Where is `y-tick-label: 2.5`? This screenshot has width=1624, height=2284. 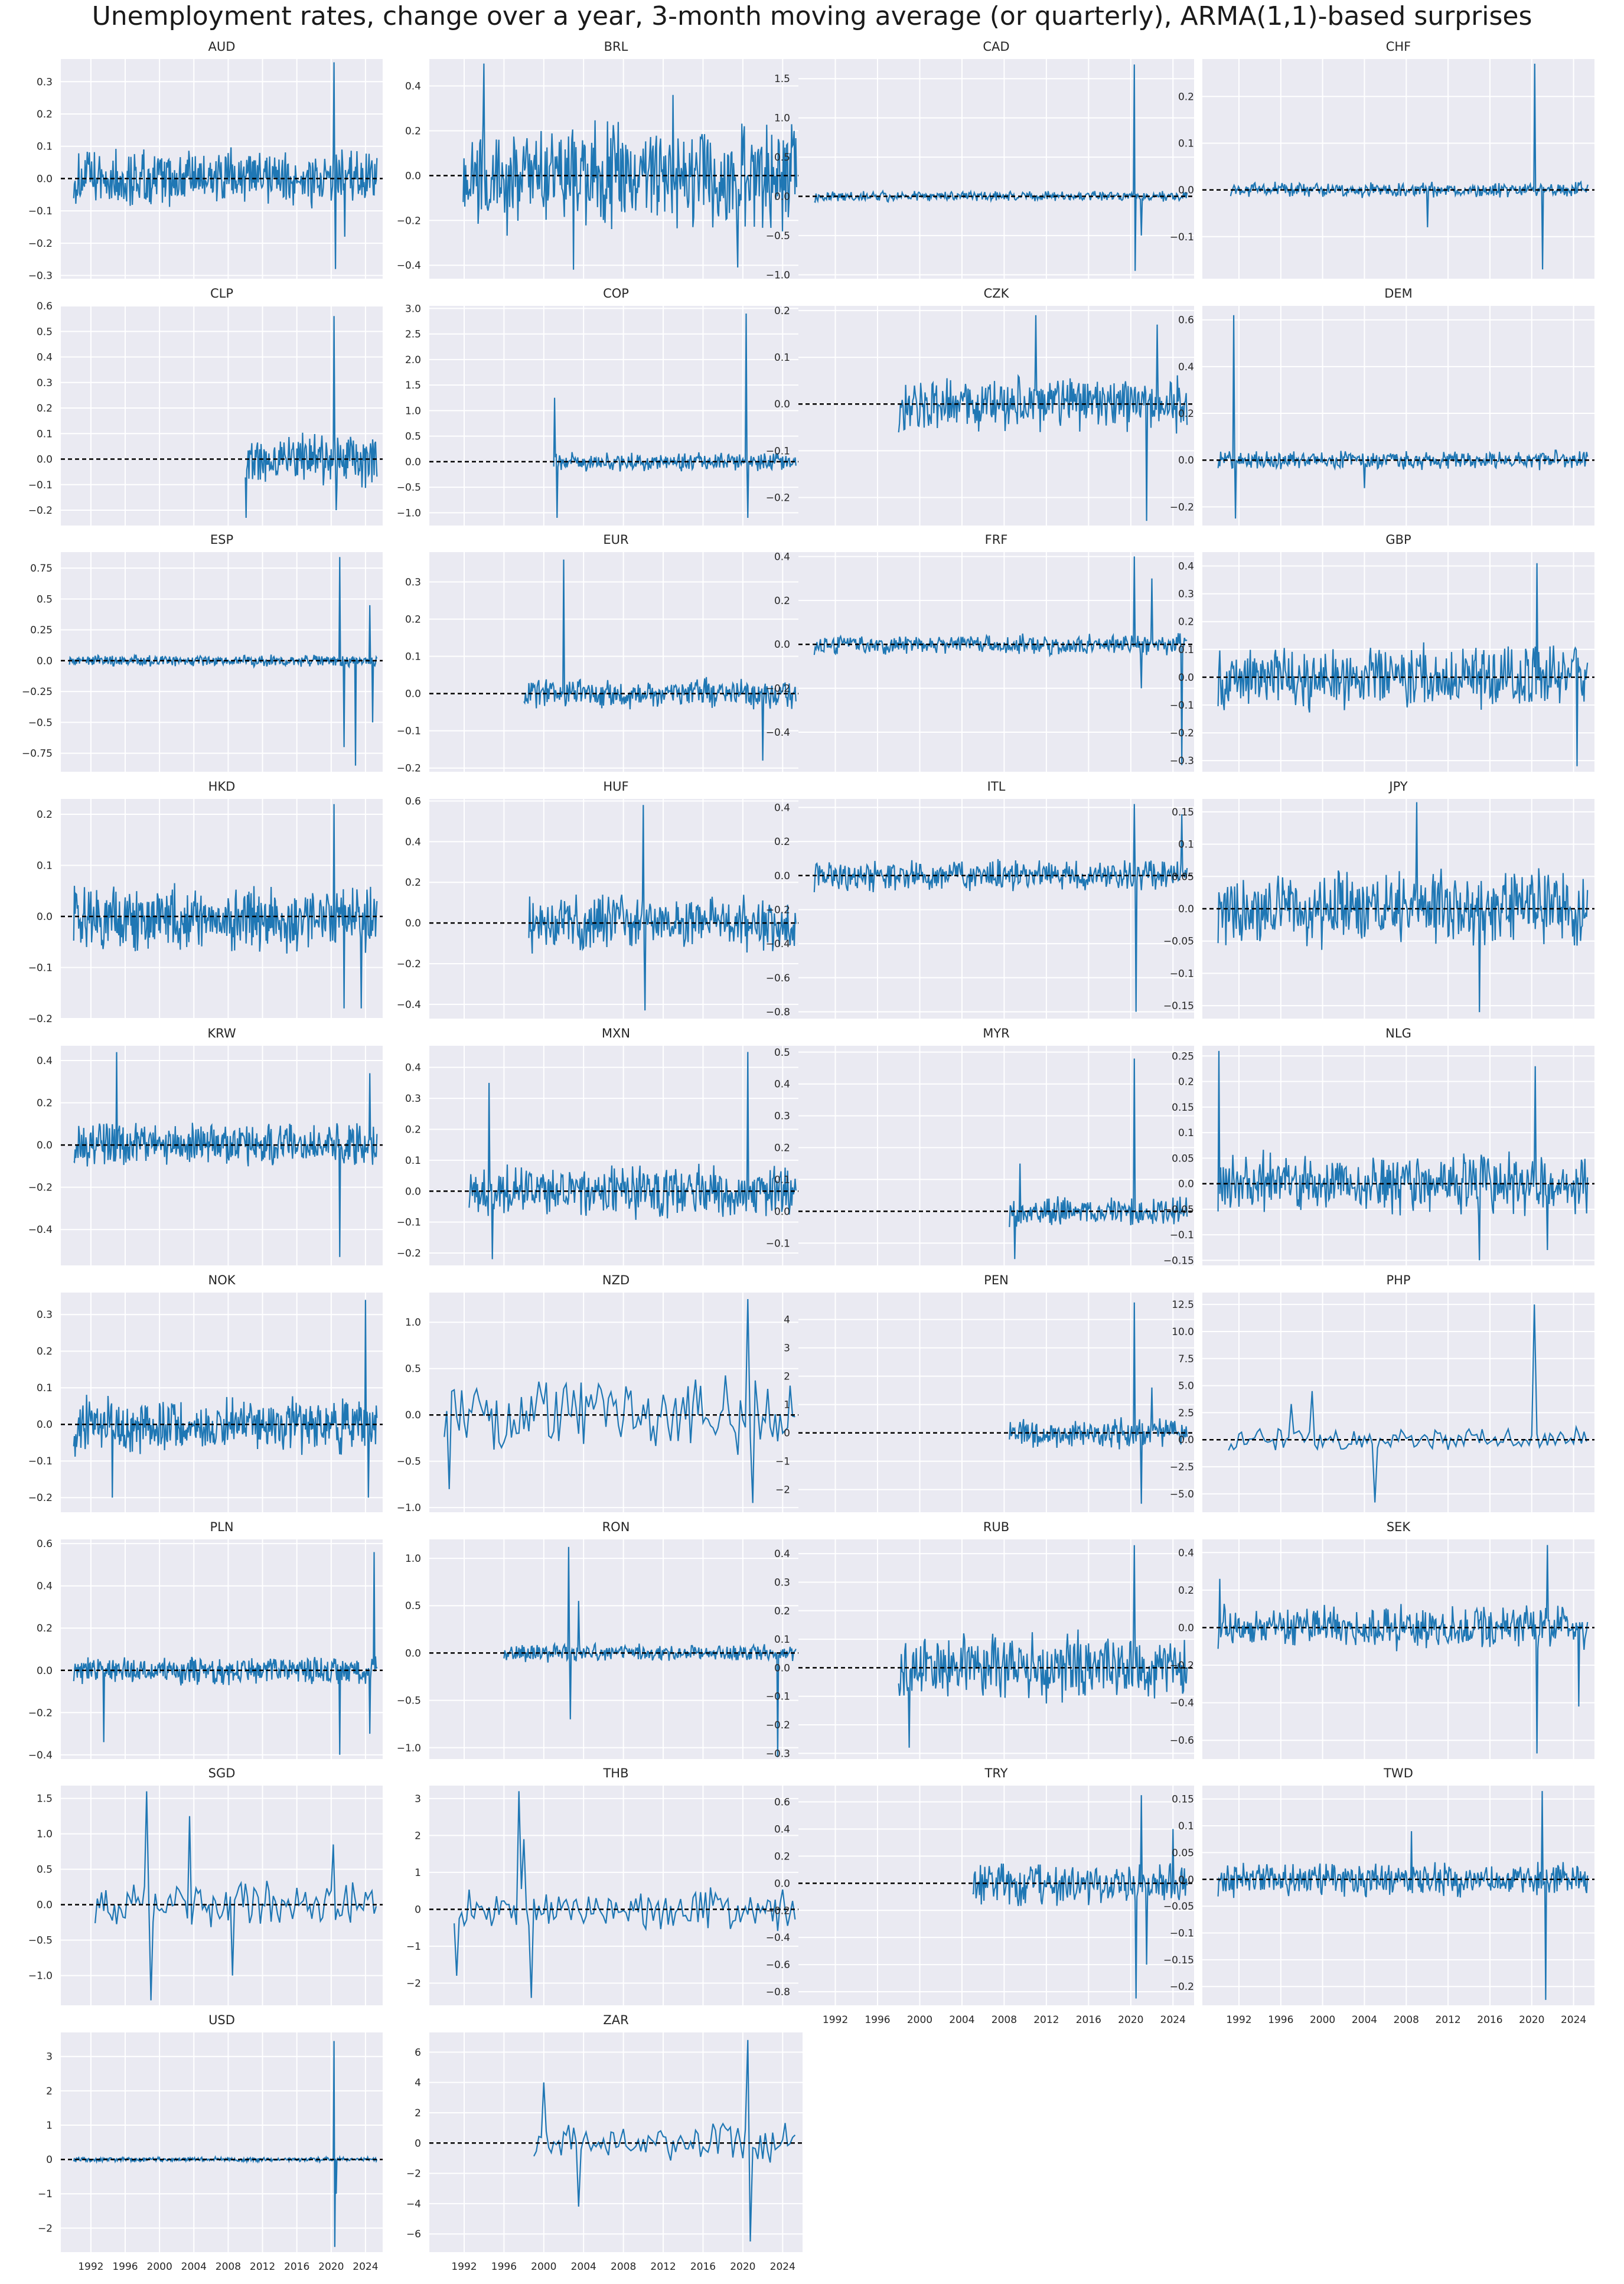 y-tick-label: 2.5 is located at coordinates (1186, 1413).